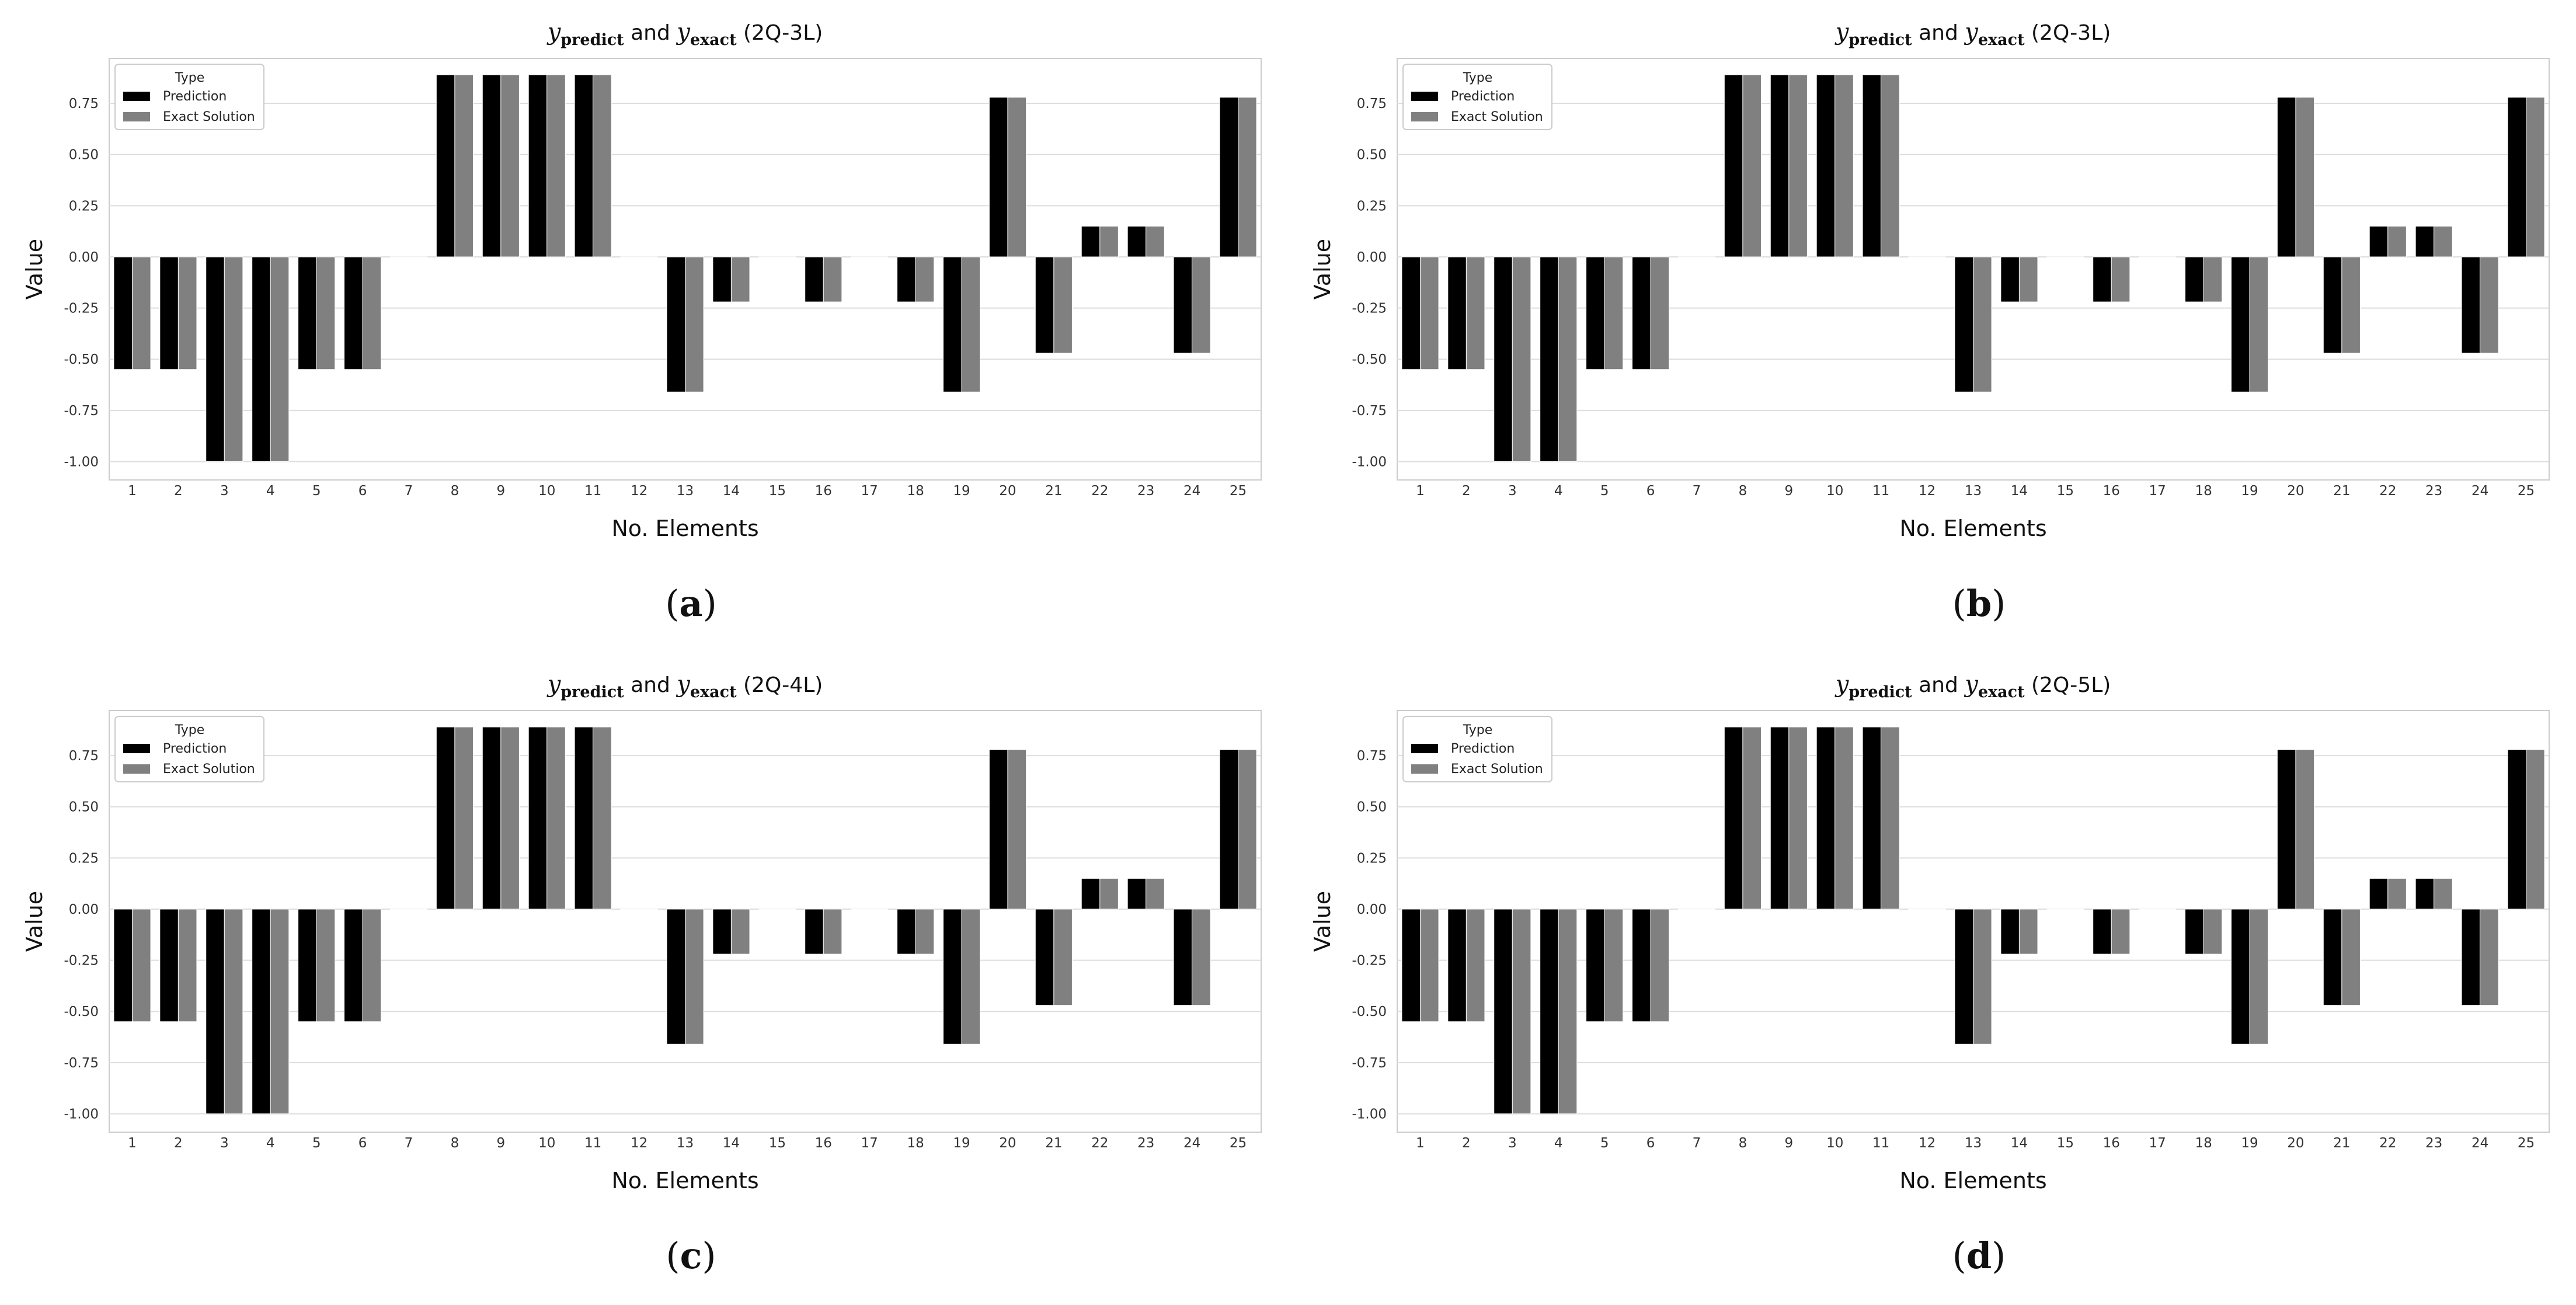 Image resolution: width=2576 pixels, height=1305 pixels. I want to click on x-tick-label: 19, so click(2249, 491).